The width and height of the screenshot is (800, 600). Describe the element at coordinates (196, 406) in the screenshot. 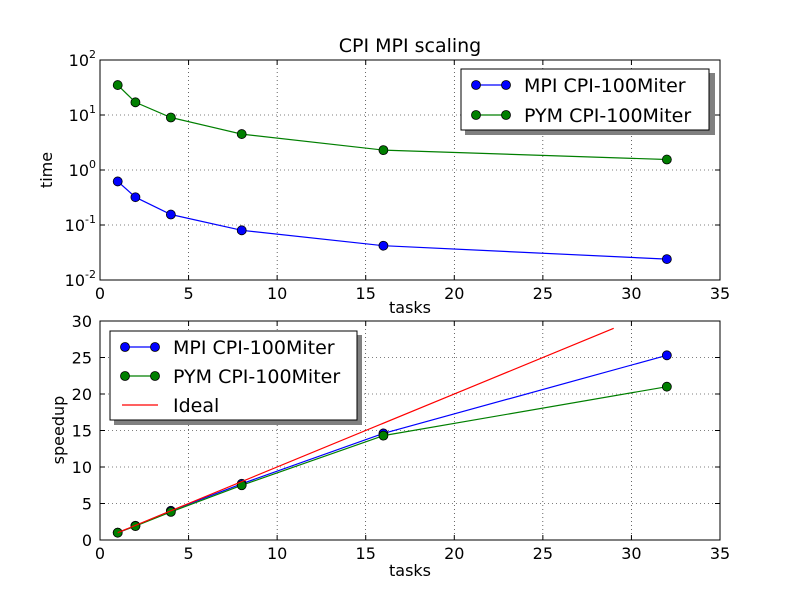

I see `legend-label-ideal: Ideal` at that location.